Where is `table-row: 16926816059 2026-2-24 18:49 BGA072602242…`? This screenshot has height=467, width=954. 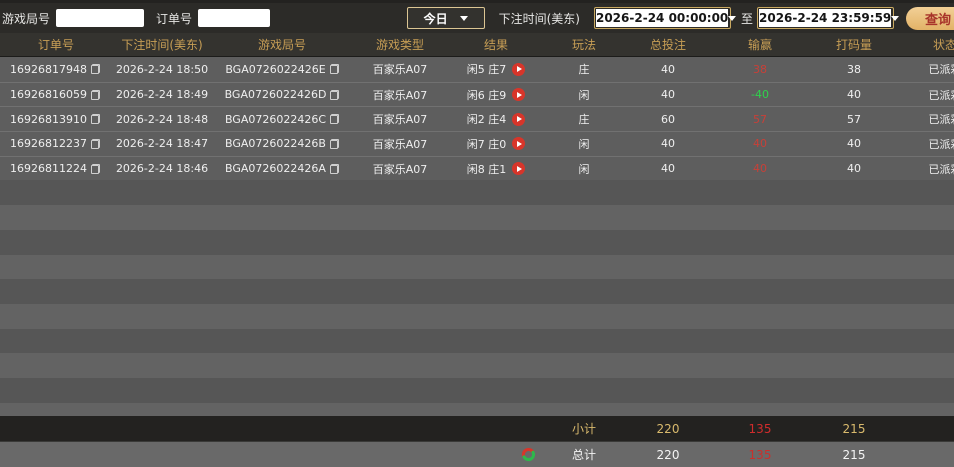 table-row: 16926816059 2026-2-24 18:49 BGA072602242… is located at coordinates (477, 94).